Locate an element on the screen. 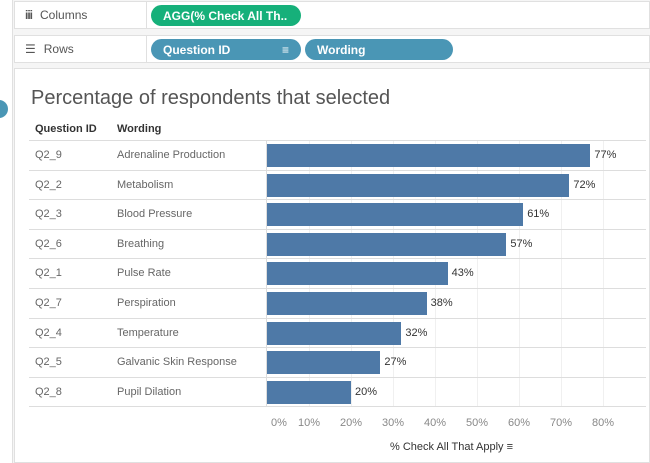  bar-value-label: 32% is located at coordinates (416, 332).